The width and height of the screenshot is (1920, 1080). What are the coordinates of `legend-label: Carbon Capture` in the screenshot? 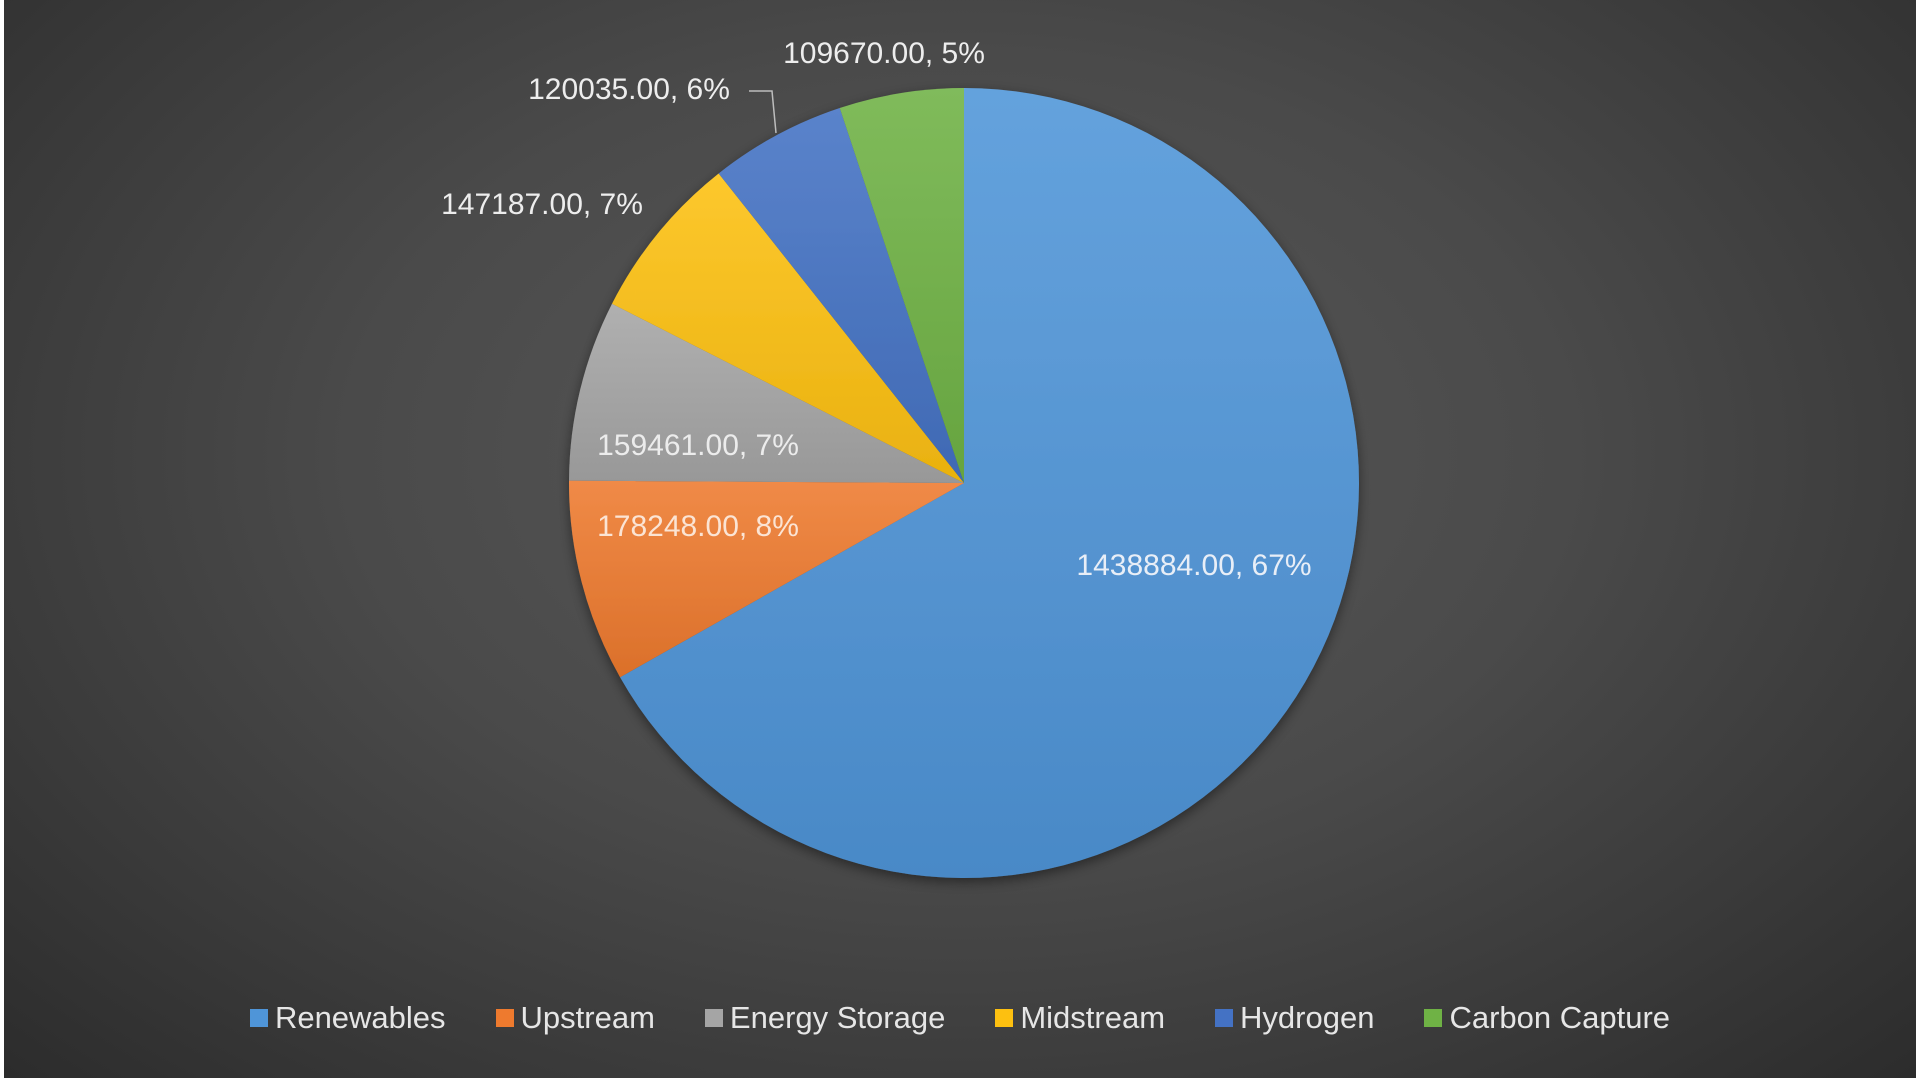 It's located at (1560, 1017).